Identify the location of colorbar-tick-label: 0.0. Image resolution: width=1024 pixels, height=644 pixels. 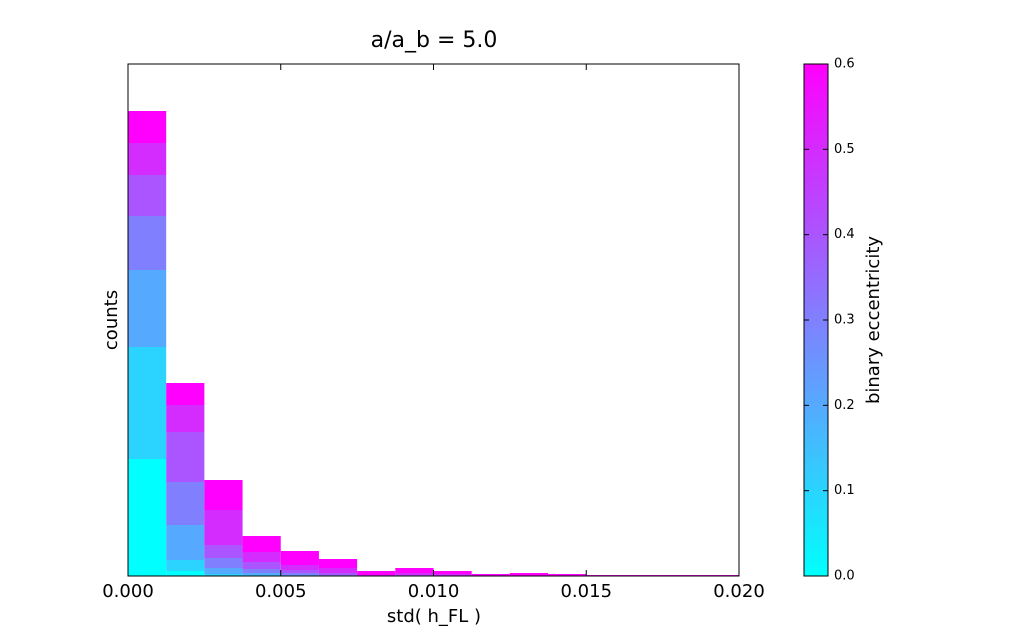
(844, 576).